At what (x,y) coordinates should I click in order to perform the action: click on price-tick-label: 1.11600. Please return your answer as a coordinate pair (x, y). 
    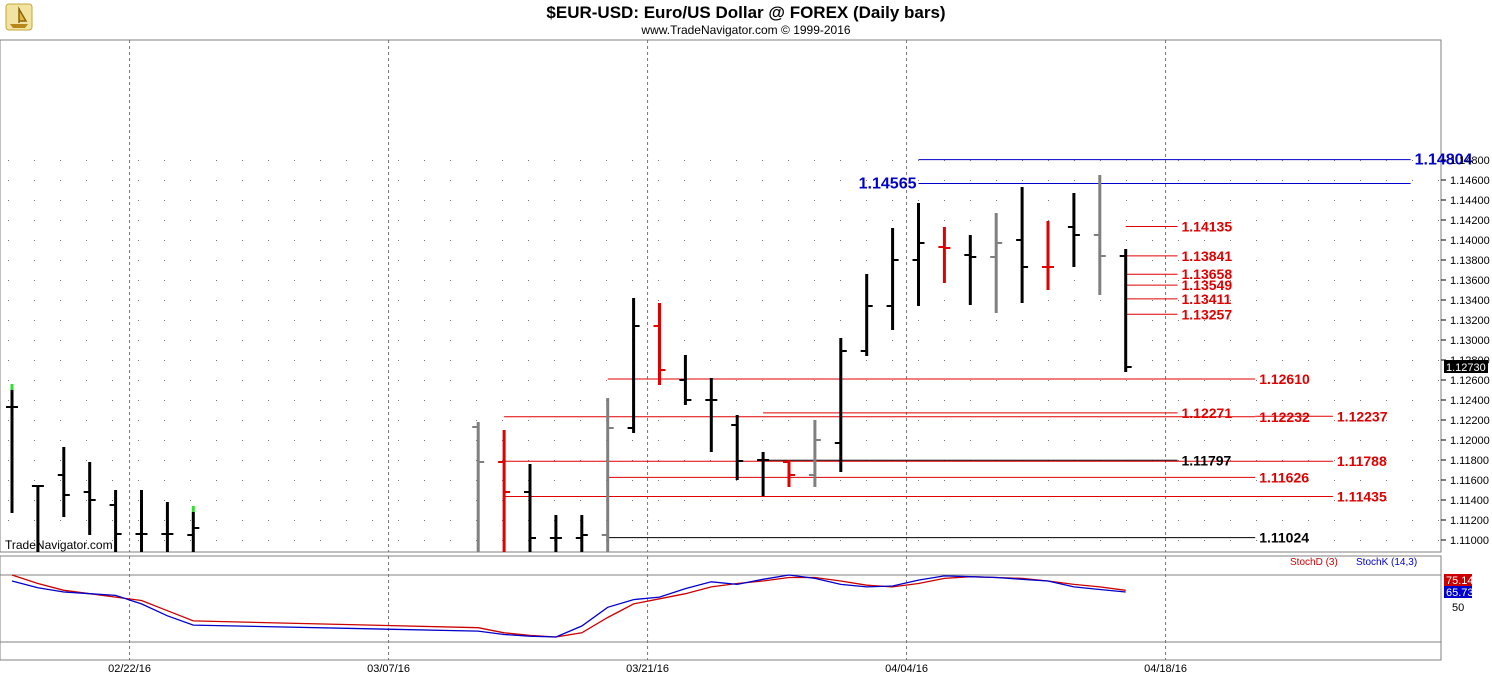
    Looking at the image, I should click on (1469, 481).